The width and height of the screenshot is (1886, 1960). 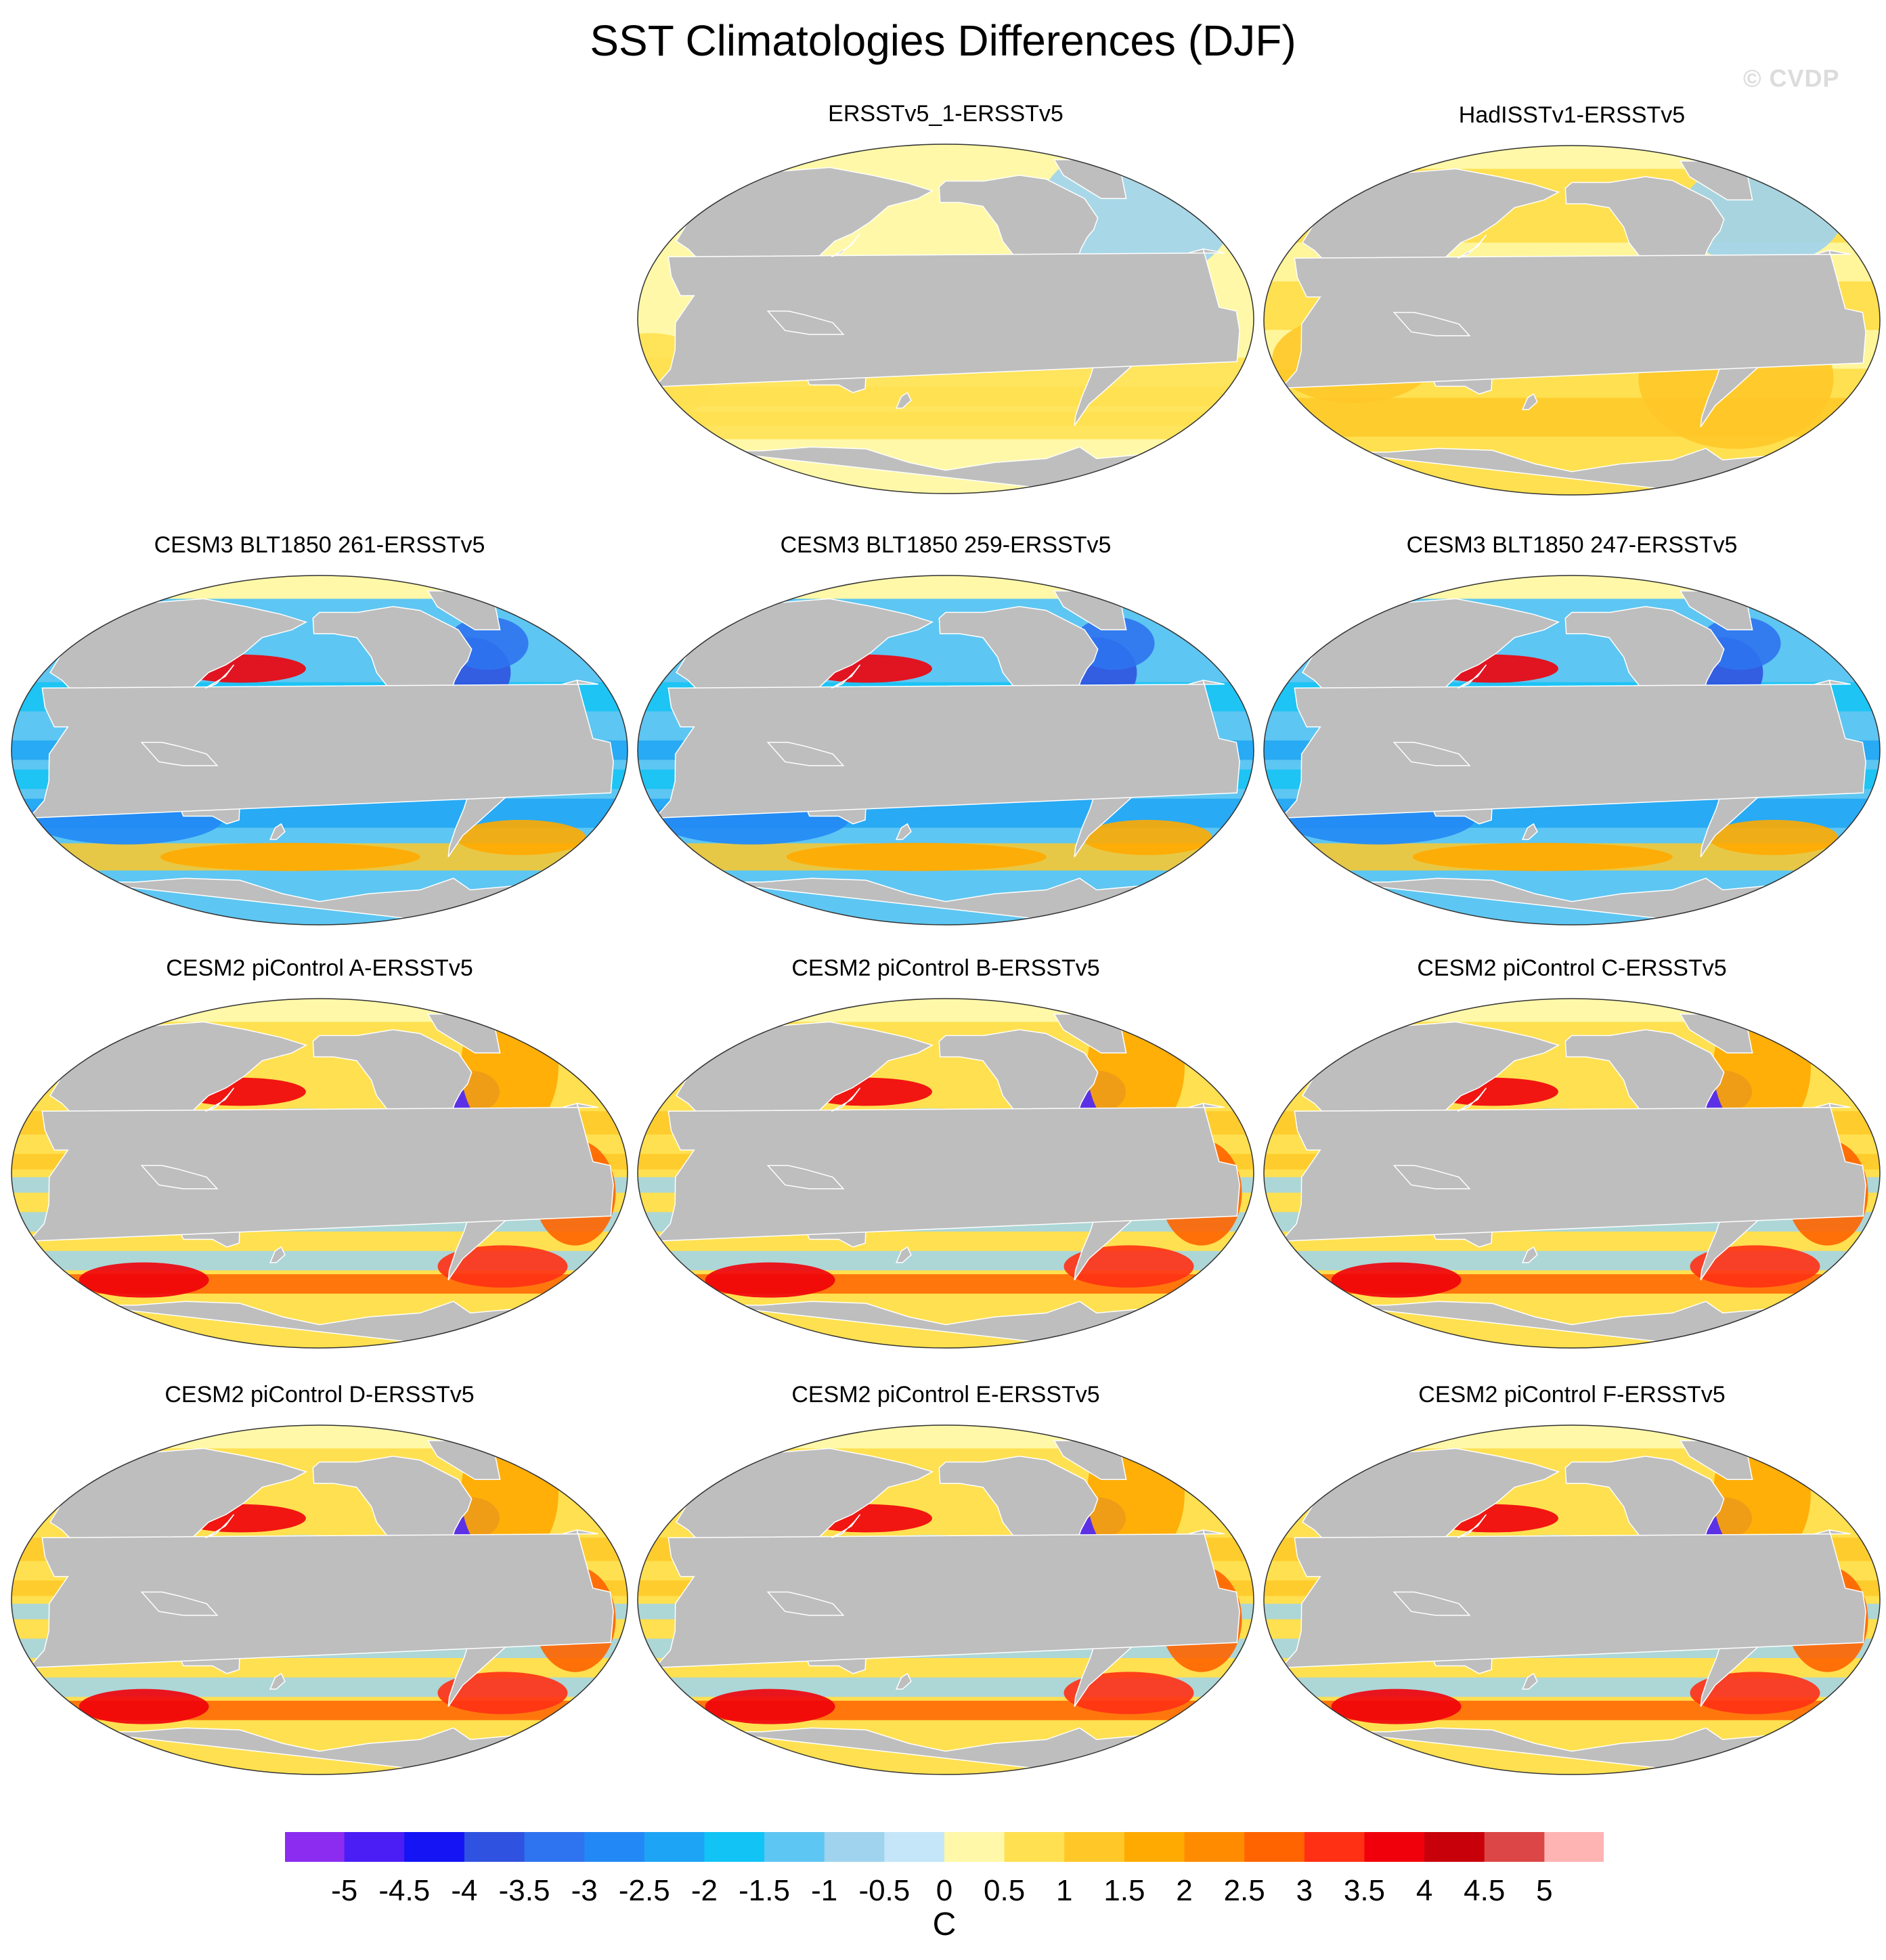 I want to click on panel-title: ERSSTv5_1-ERSSTv5, so click(x=945, y=114).